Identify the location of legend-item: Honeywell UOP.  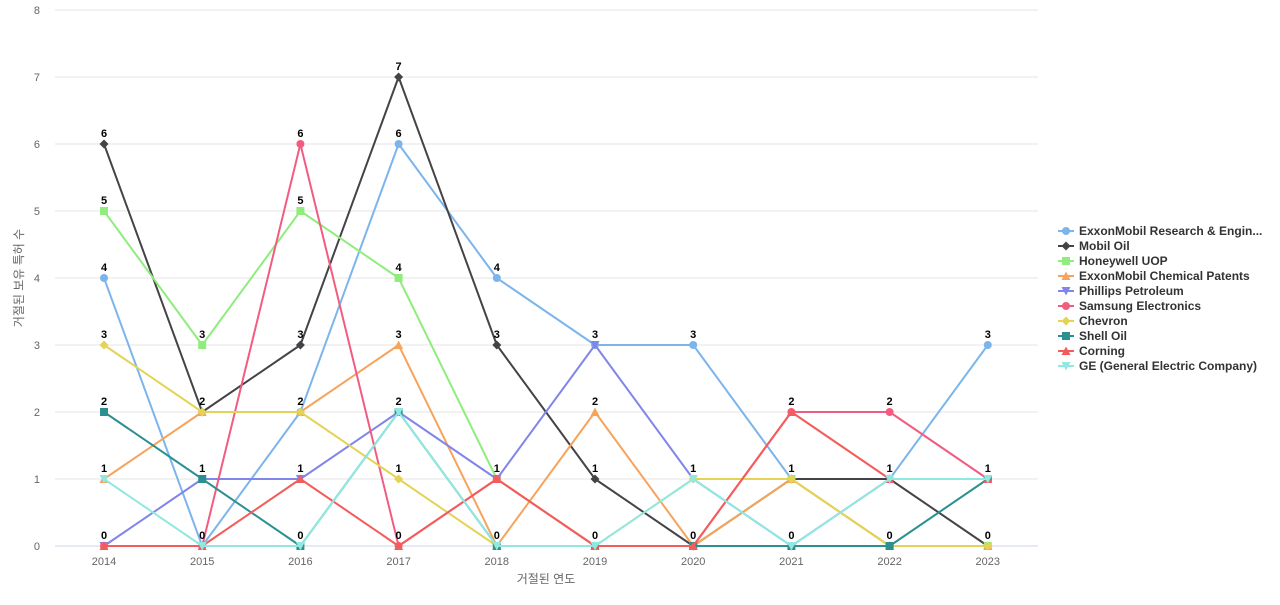
(1113, 261).